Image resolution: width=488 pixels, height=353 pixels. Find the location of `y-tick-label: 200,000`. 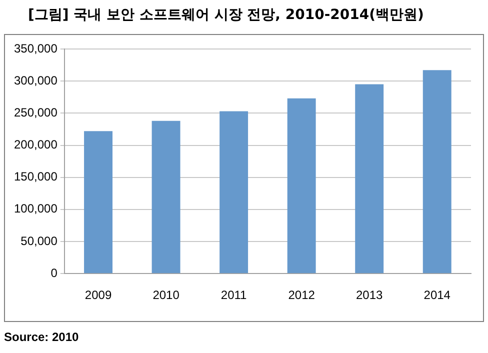

y-tick-label: 200,000 is located at coordinates (36, 145).